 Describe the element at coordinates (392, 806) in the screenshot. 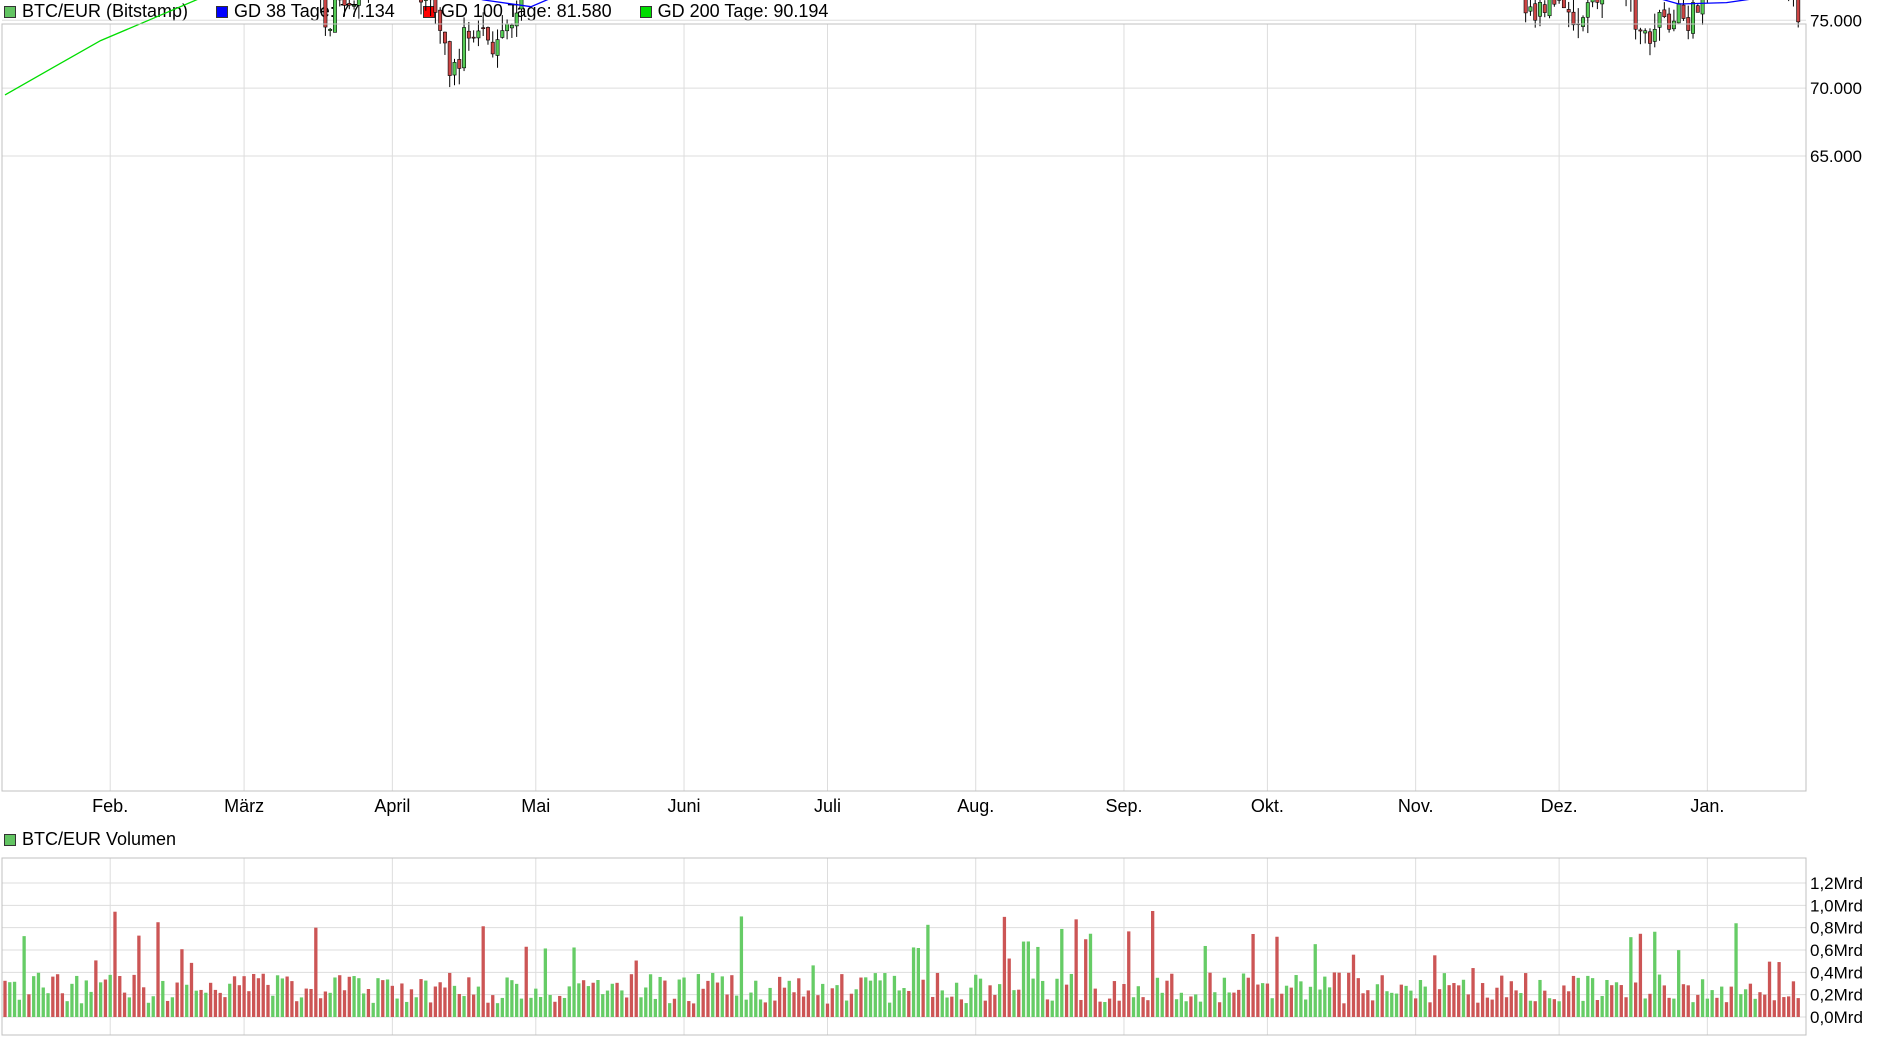

I see `x-tick-label: April` at that location.